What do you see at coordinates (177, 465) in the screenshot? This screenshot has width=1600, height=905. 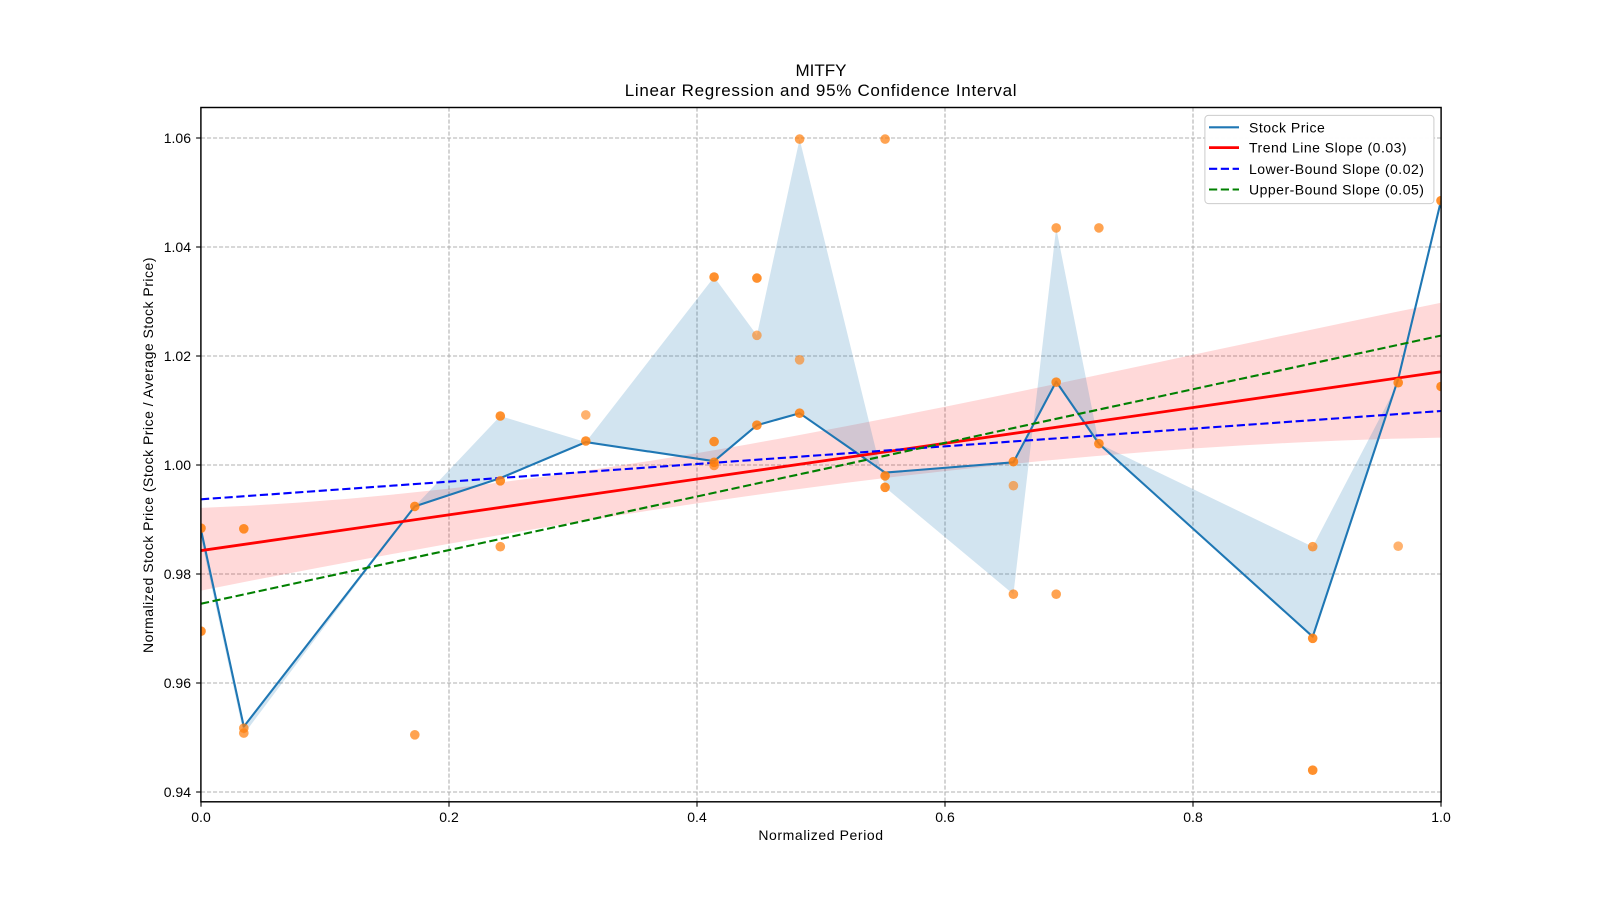 I see `svg-text: 1.00` at bounding box center [177, 465].